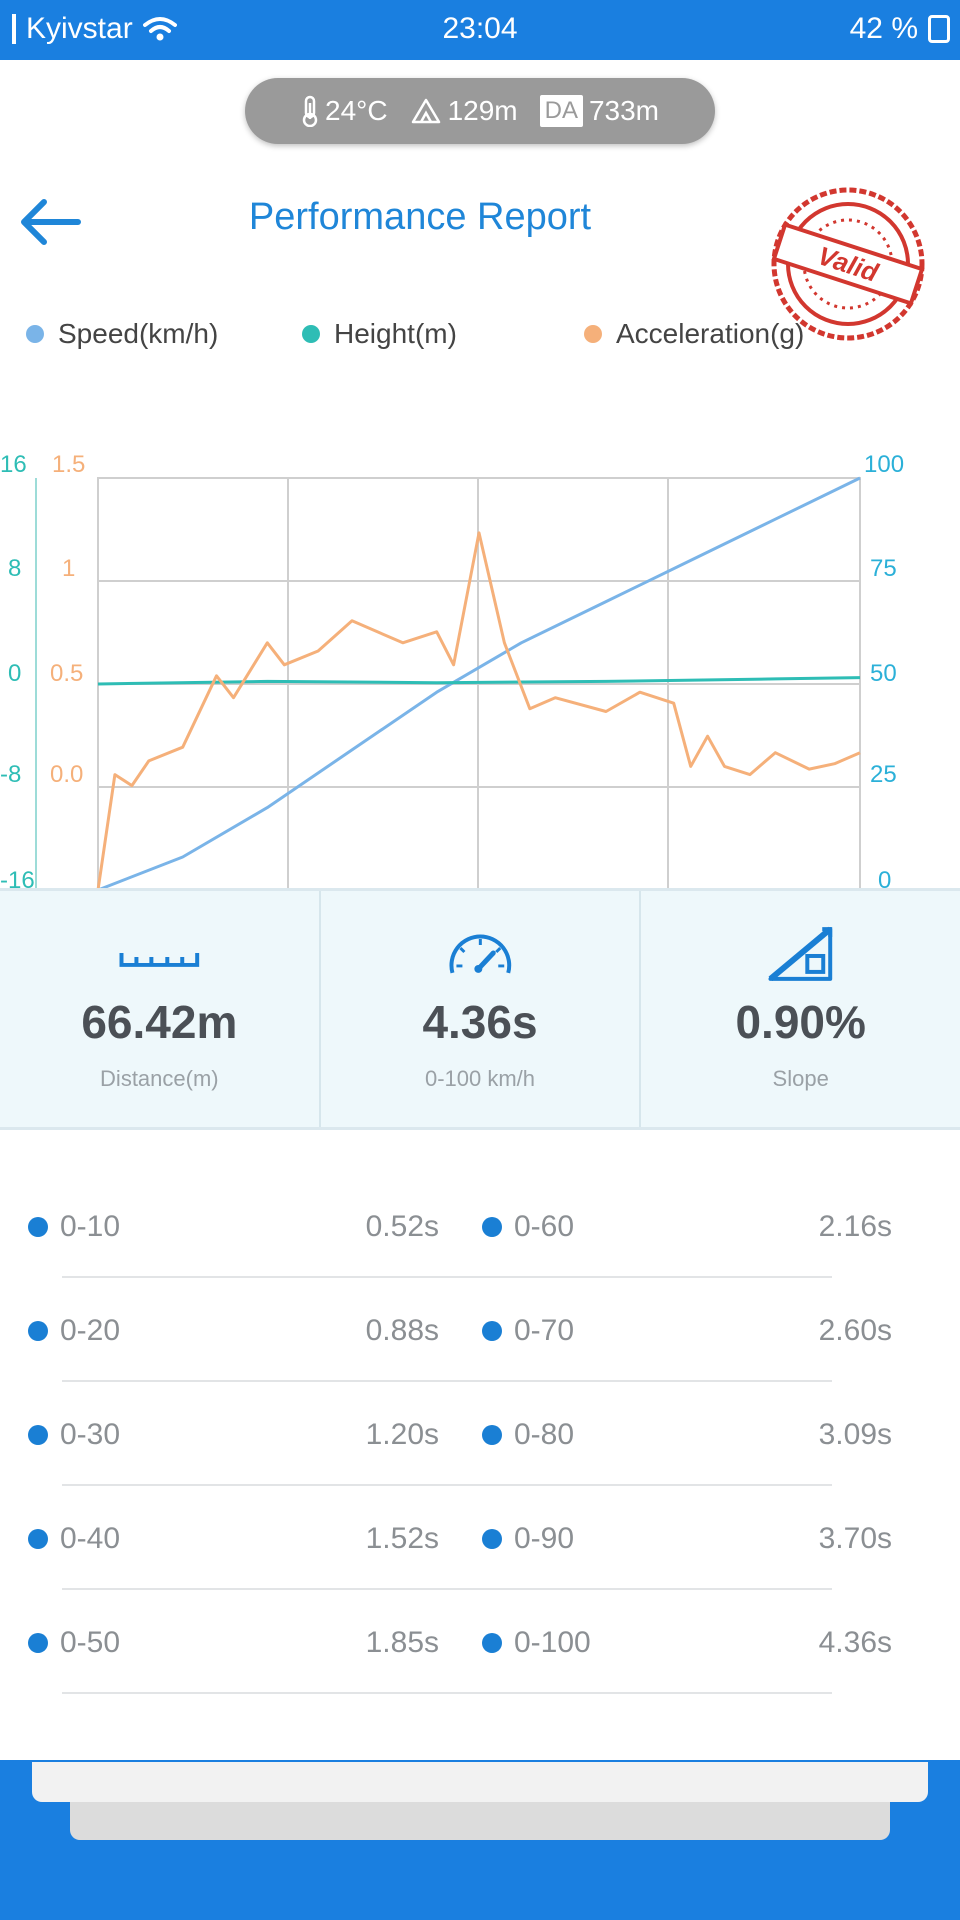  I want to click on split-range: 0-90, so click(544, 1538).